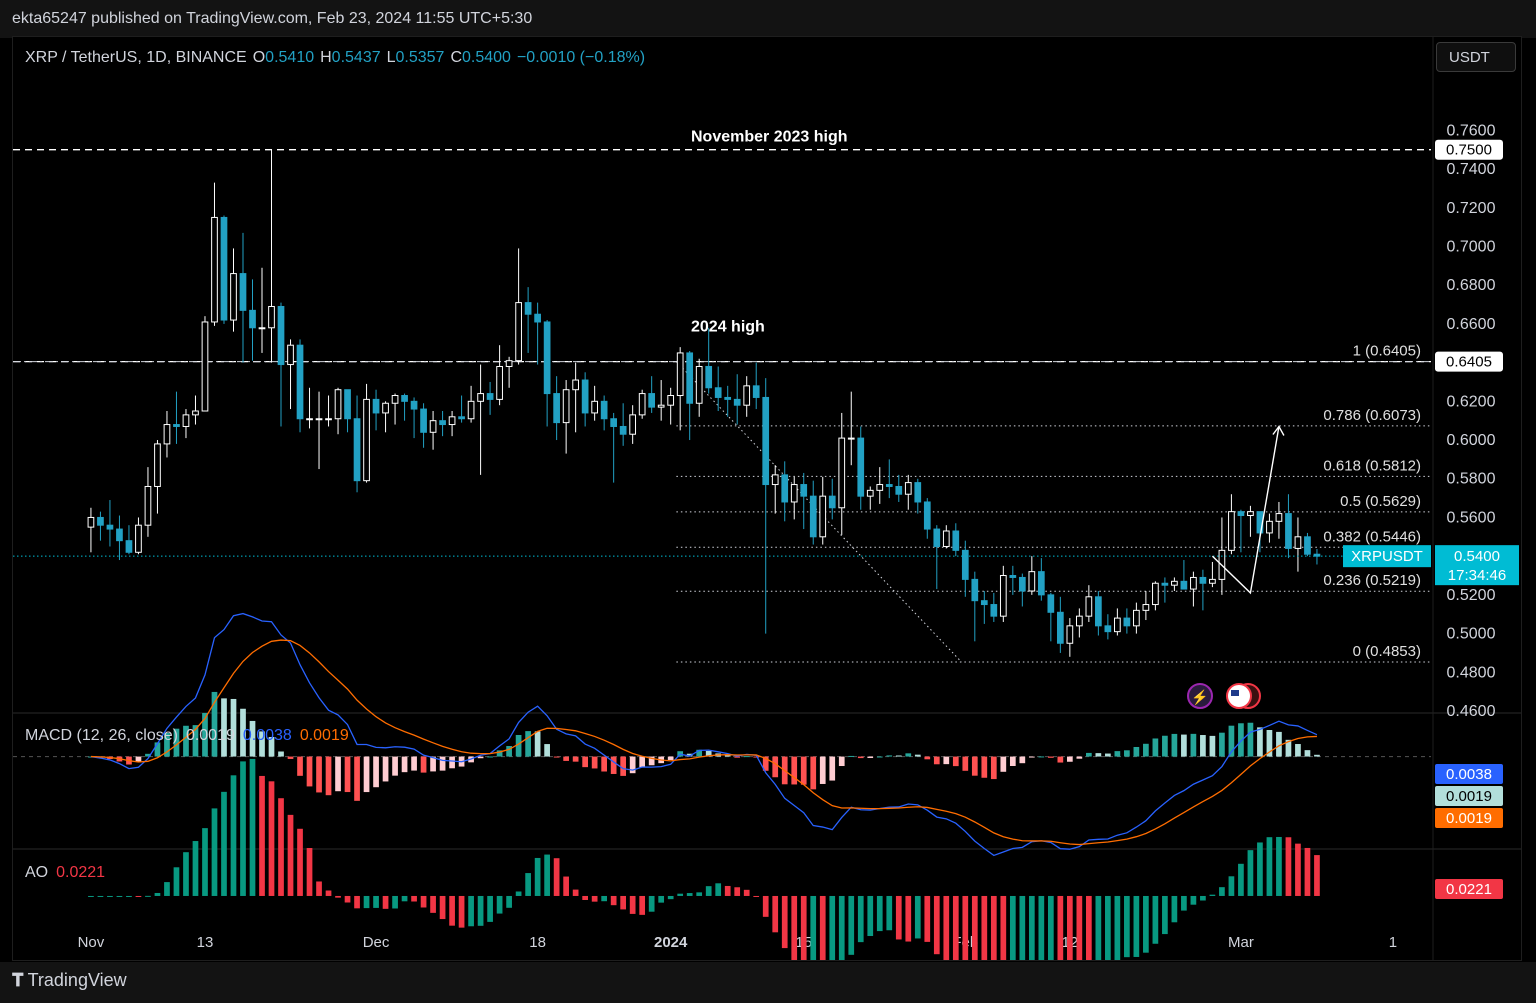  Describe the element at coordinates (1387, 556) in the screenshot. I see `symbol-label-text: XRPUSDT` at that location.